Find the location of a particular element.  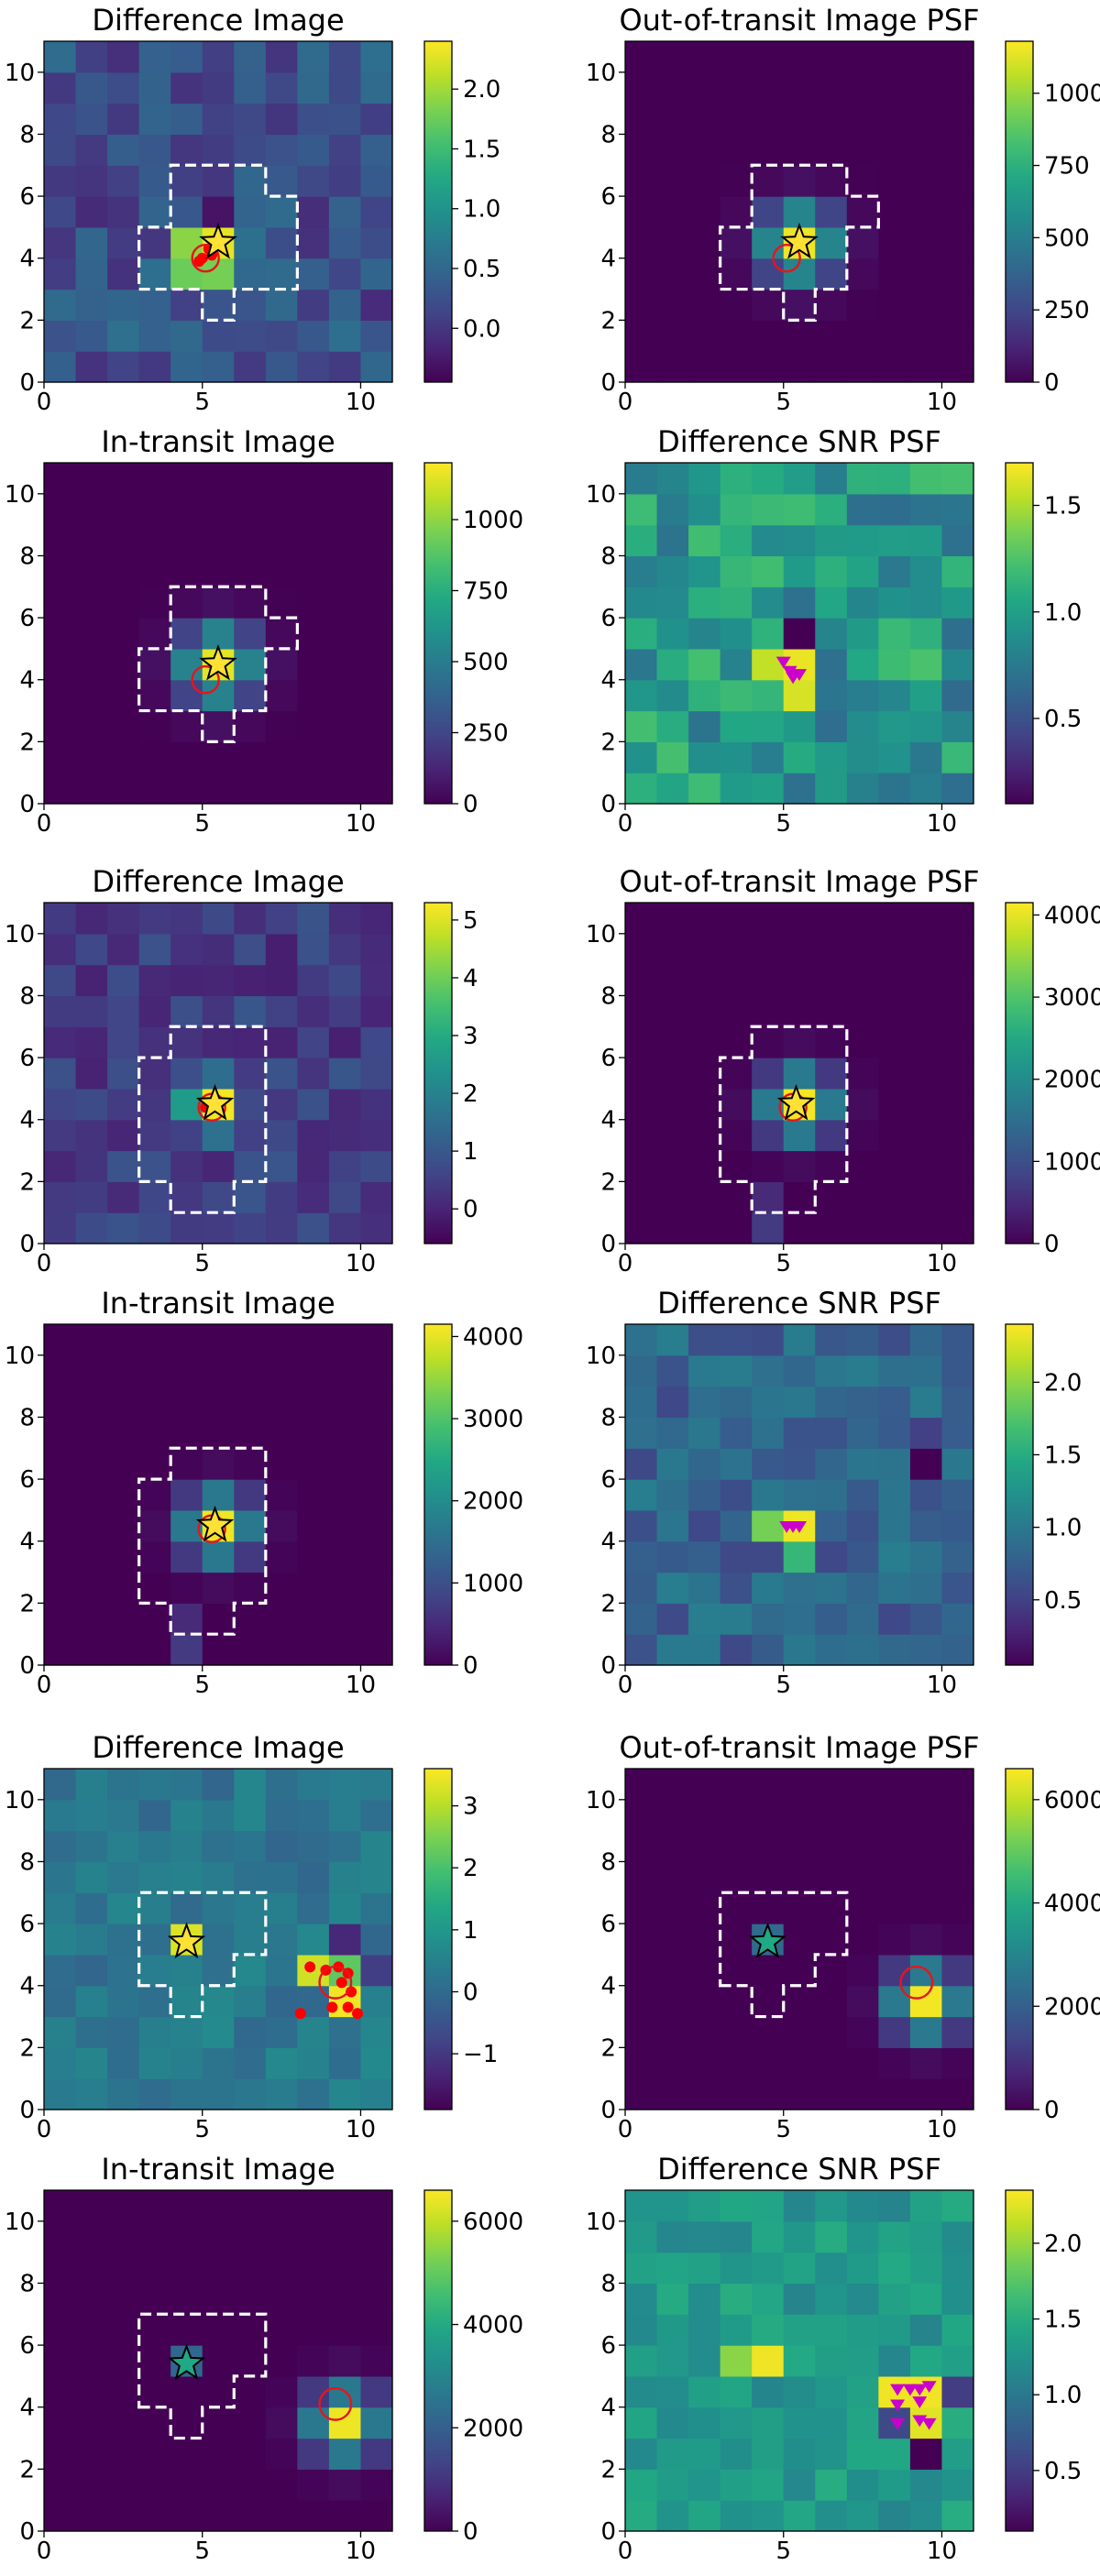

x-tick-label: 0 is located at coordinates (44, 2551).